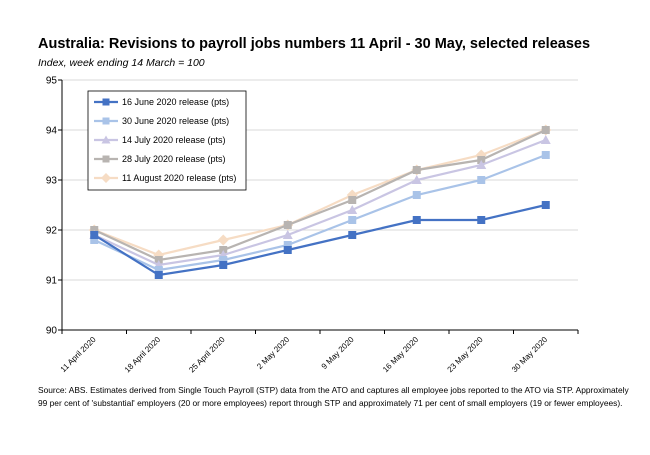 Image resolution: width=650 pixels, height=455 pixels. Describe the element at coordinates (52, 231) in the screenshot. I see `y-tick-label: 92` at that location.